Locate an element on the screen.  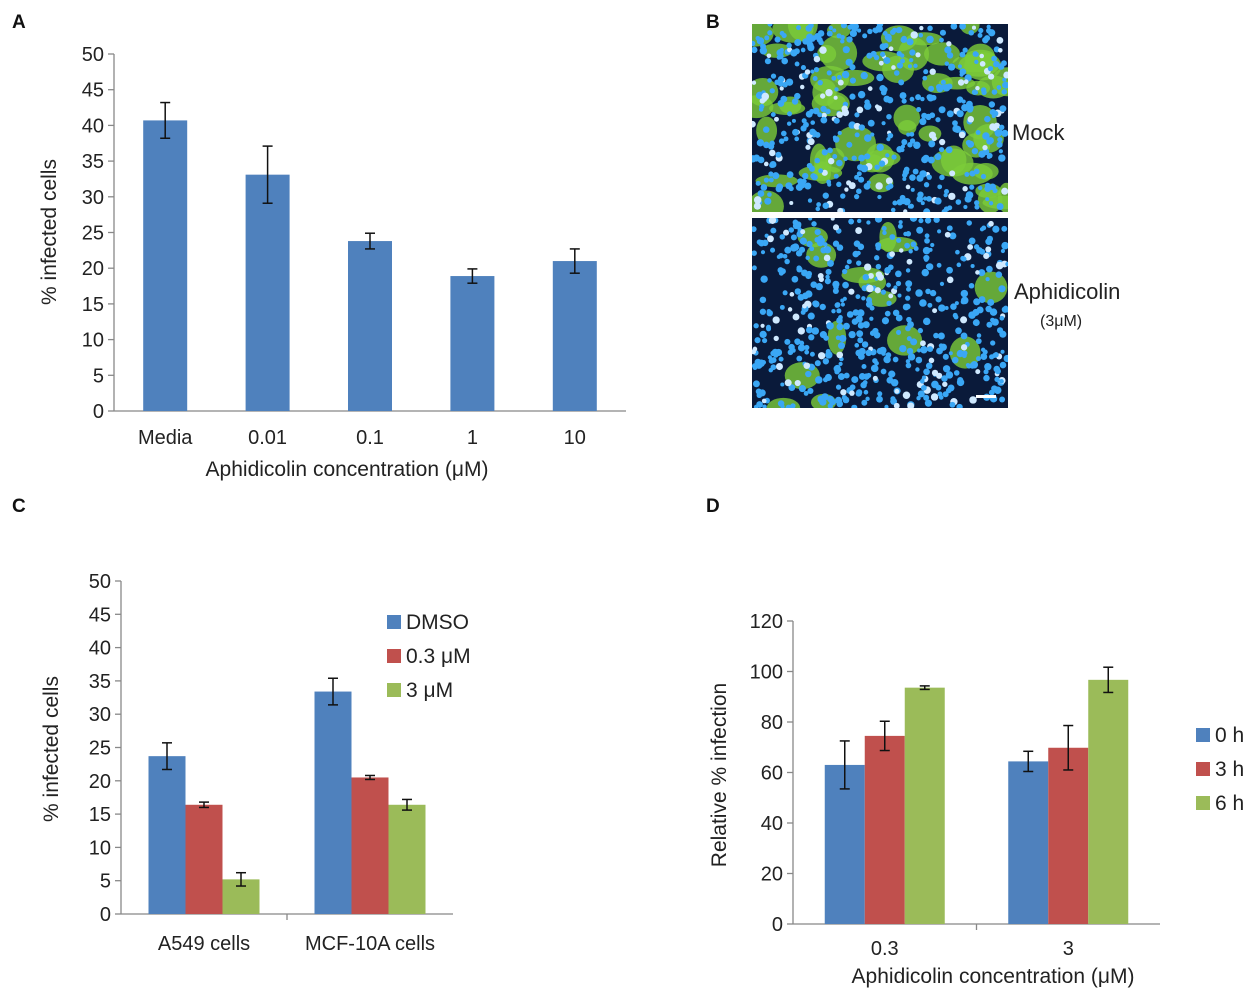
micrograph-label-aphidicolin: Aphidicolin is located at coordinates (1067, 291).